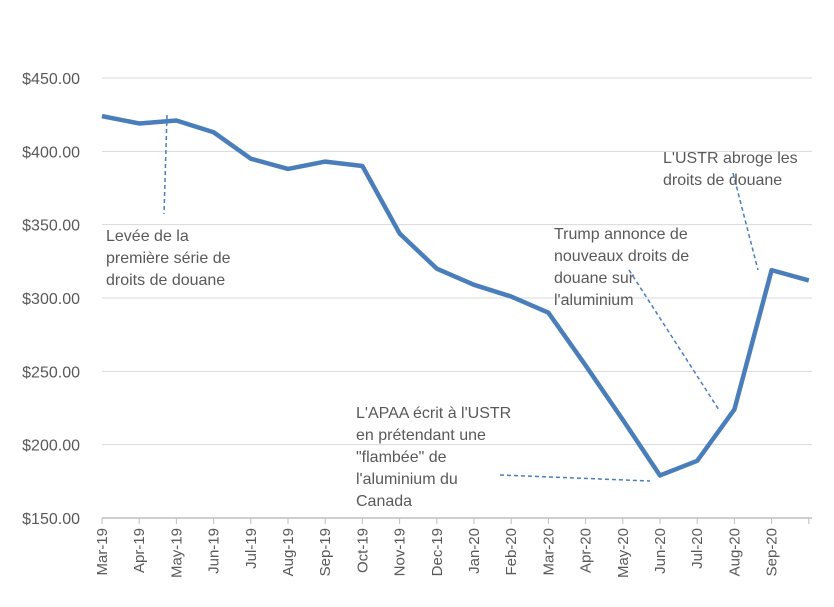 This screenshot has height=607, width=834. Describe the element at coordinates (474, 551) in the screenshot. I see `x-tick-label: Jan-20` at that location.